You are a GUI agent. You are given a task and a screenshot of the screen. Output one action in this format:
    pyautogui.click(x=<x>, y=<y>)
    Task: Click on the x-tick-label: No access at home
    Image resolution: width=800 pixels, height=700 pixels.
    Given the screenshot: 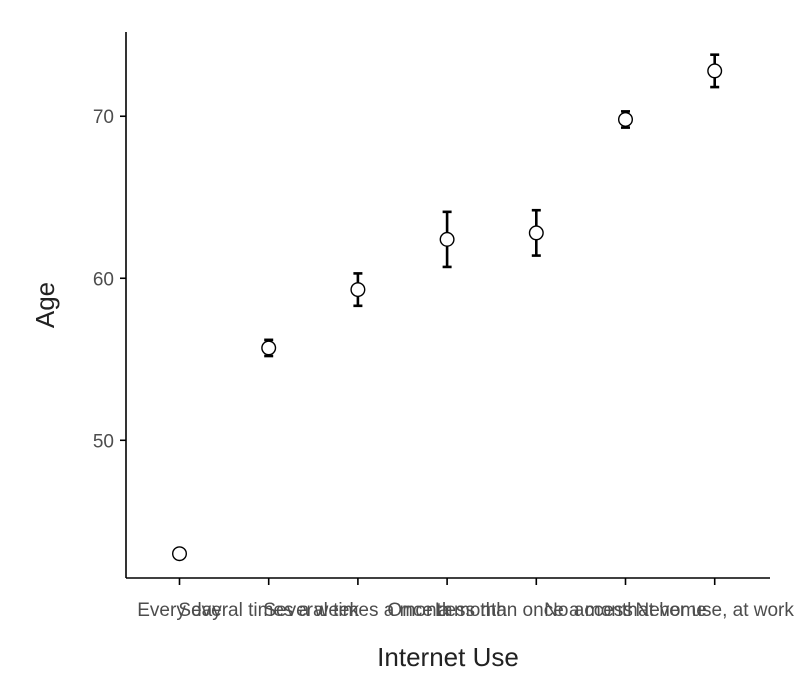 What is the action you would take?
    pyautogui.click(x=625, y=610)
    